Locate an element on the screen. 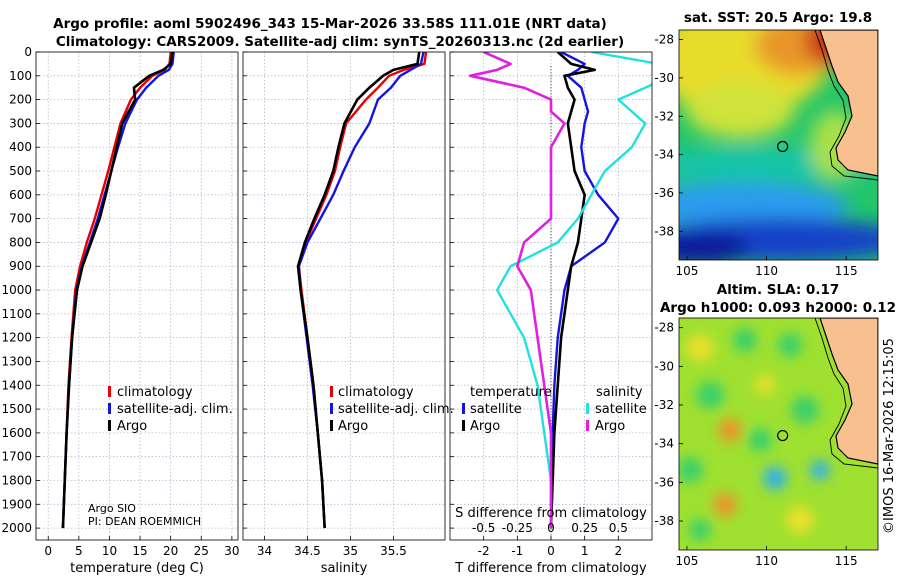  y-tick-label: 1200 is located at coordinates (16, 338).